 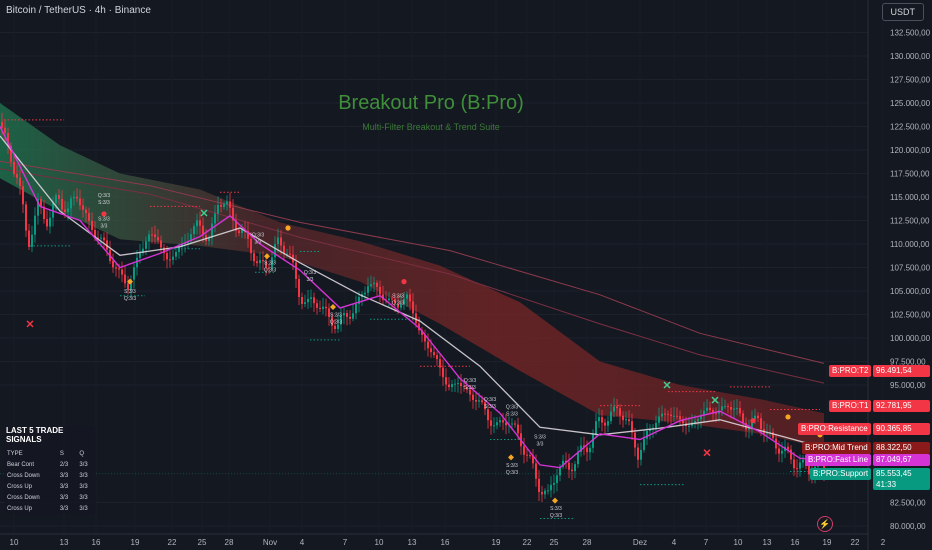 What do you see at coordinates (825, 524) in the screenshot?
I see `lightning-icon: ⚡` at bounding box center [825, 524].